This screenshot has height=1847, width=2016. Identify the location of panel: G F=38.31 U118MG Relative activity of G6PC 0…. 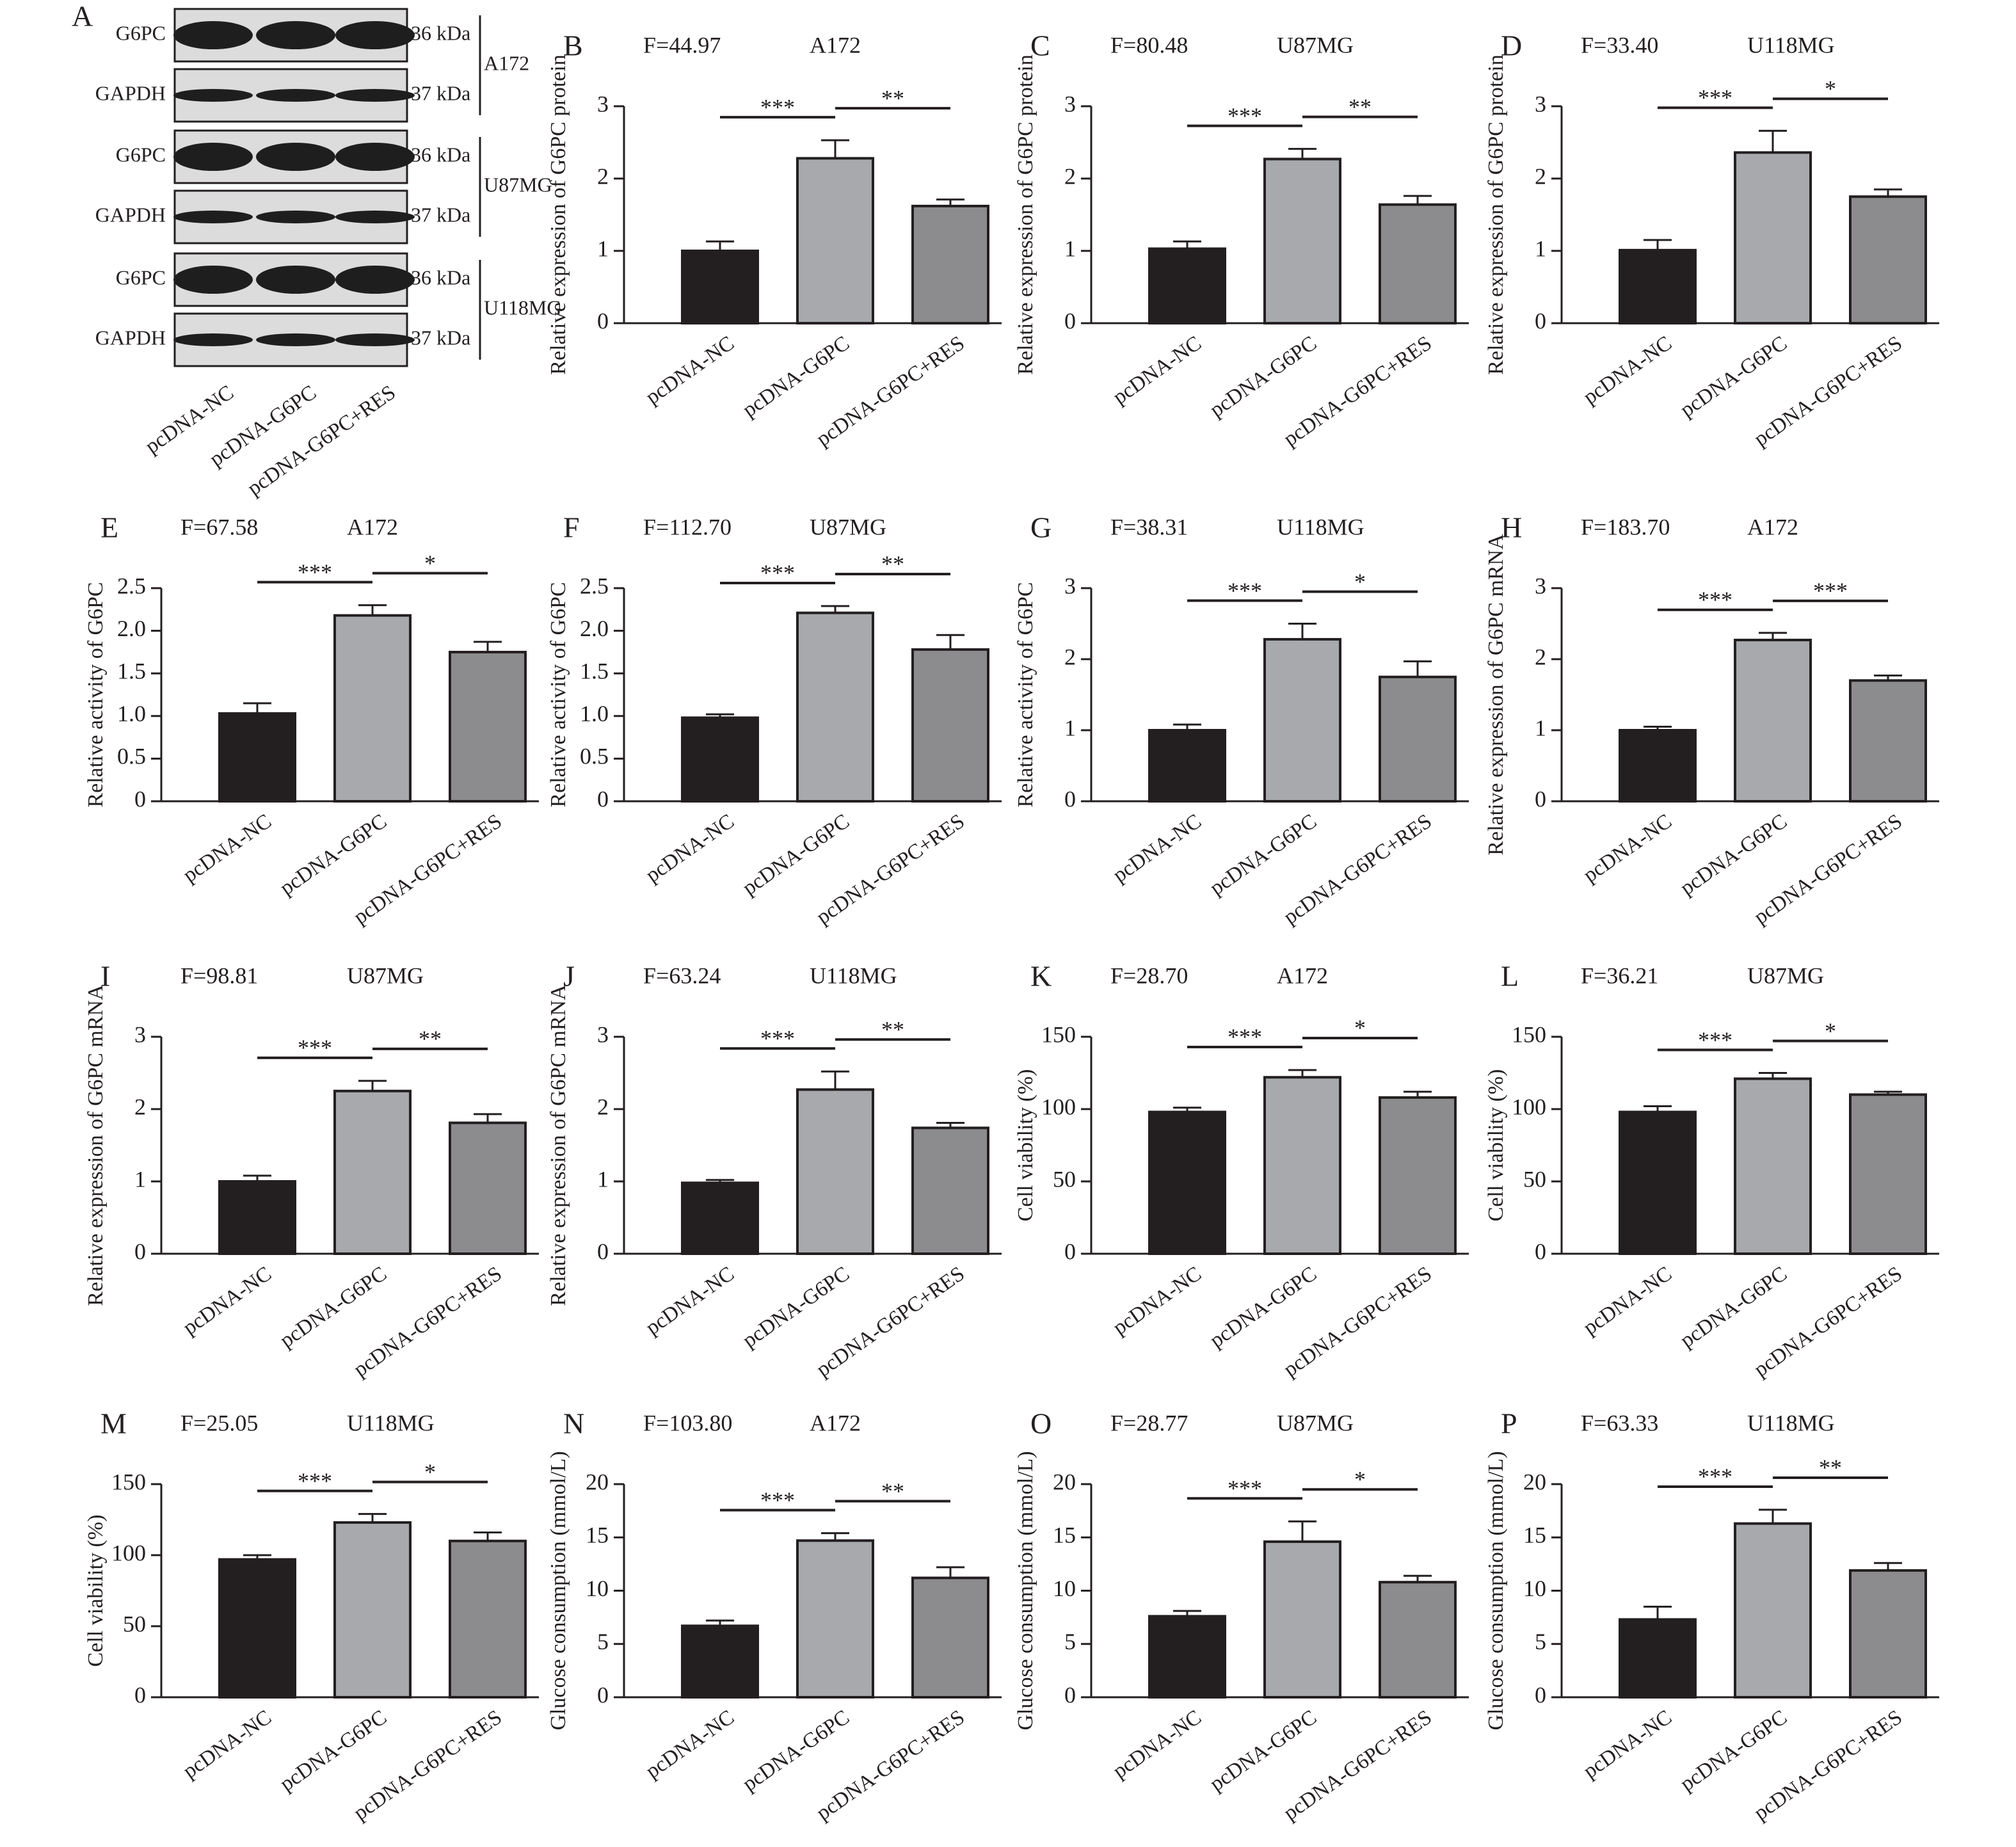
(1241, 720).